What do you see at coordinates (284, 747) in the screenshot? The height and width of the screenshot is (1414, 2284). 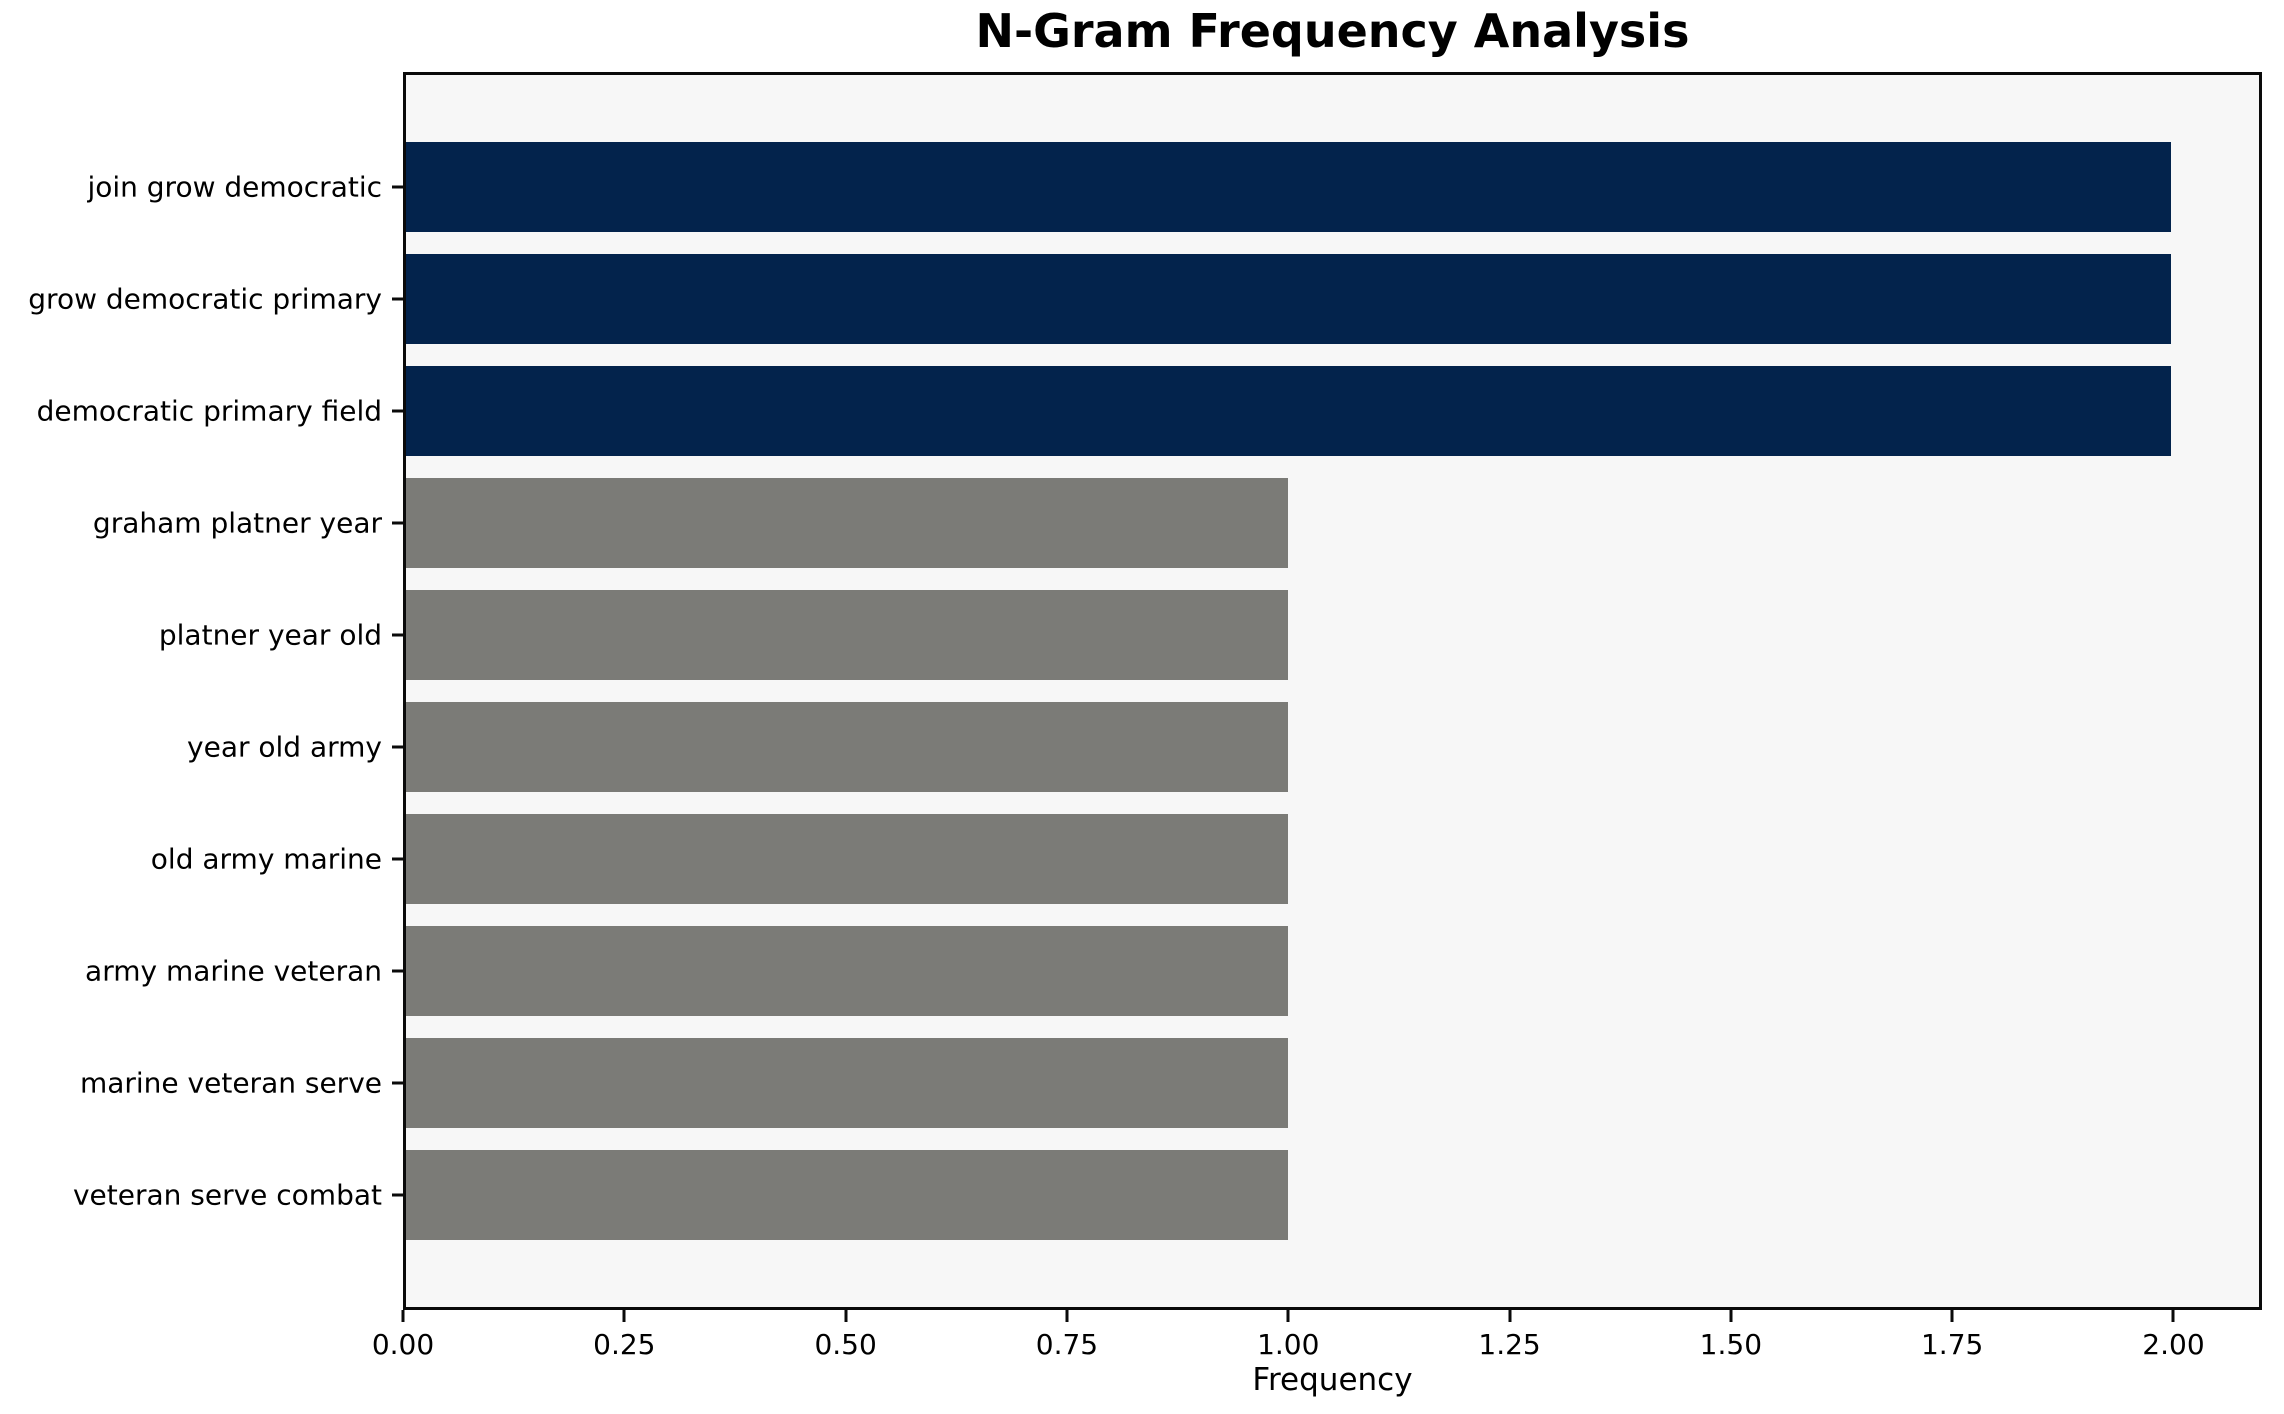 I see `y-tick-label: year old army` at bounding box center [284, 747].